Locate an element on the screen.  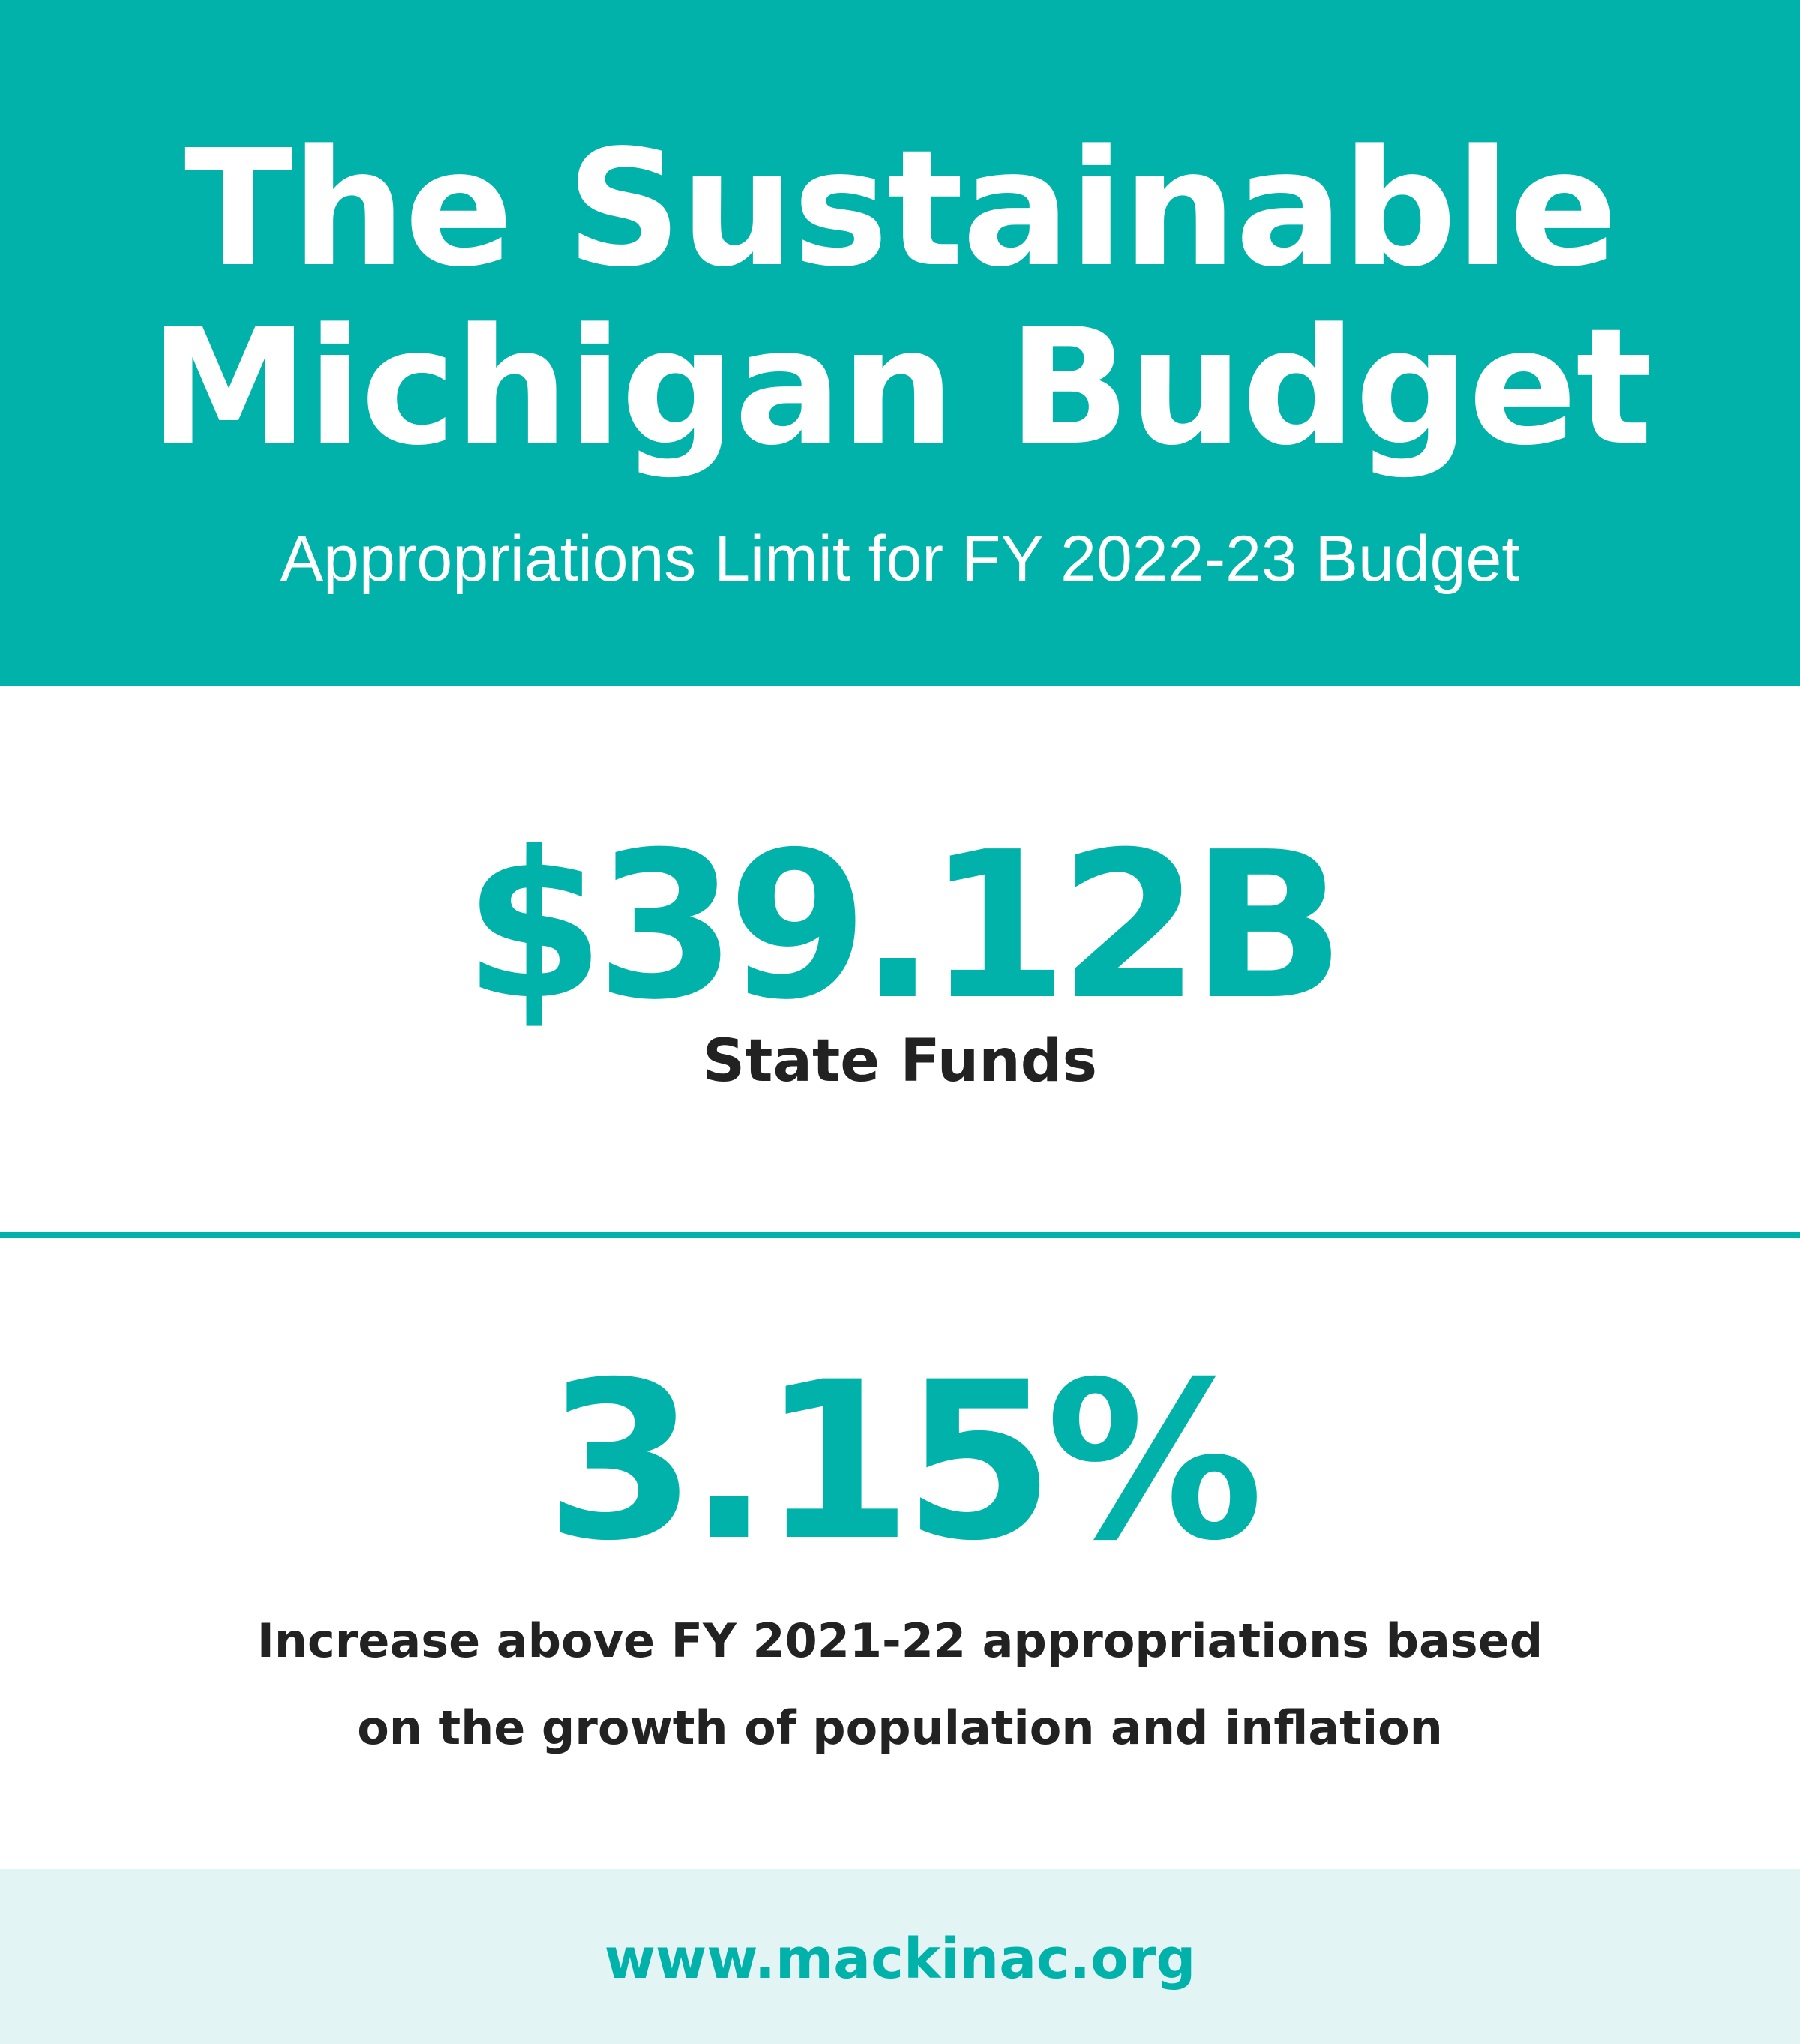
title-line-2: Michigan Budget is located at coordinates (900, 388).